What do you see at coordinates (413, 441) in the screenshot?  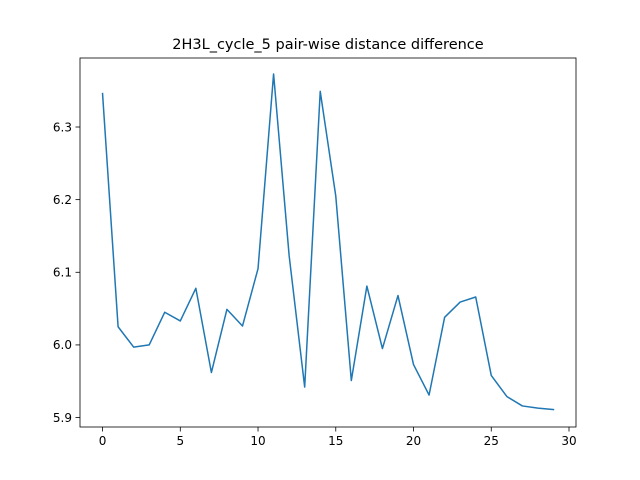 I see `x-tick-label: 20` at bounding box center [413, 441].